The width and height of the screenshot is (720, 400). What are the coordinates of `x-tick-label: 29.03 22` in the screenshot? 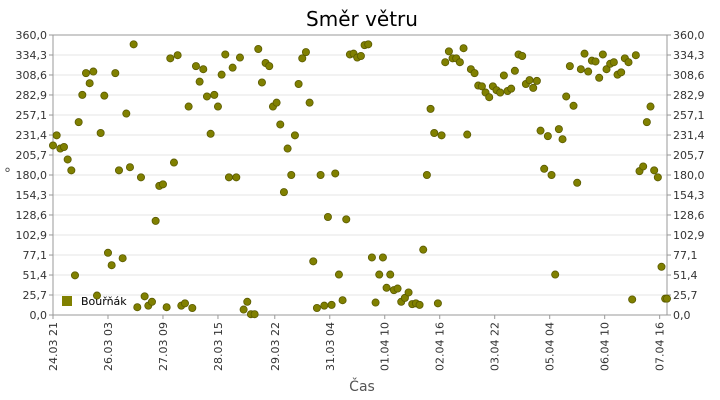 It's located at (275, 346).